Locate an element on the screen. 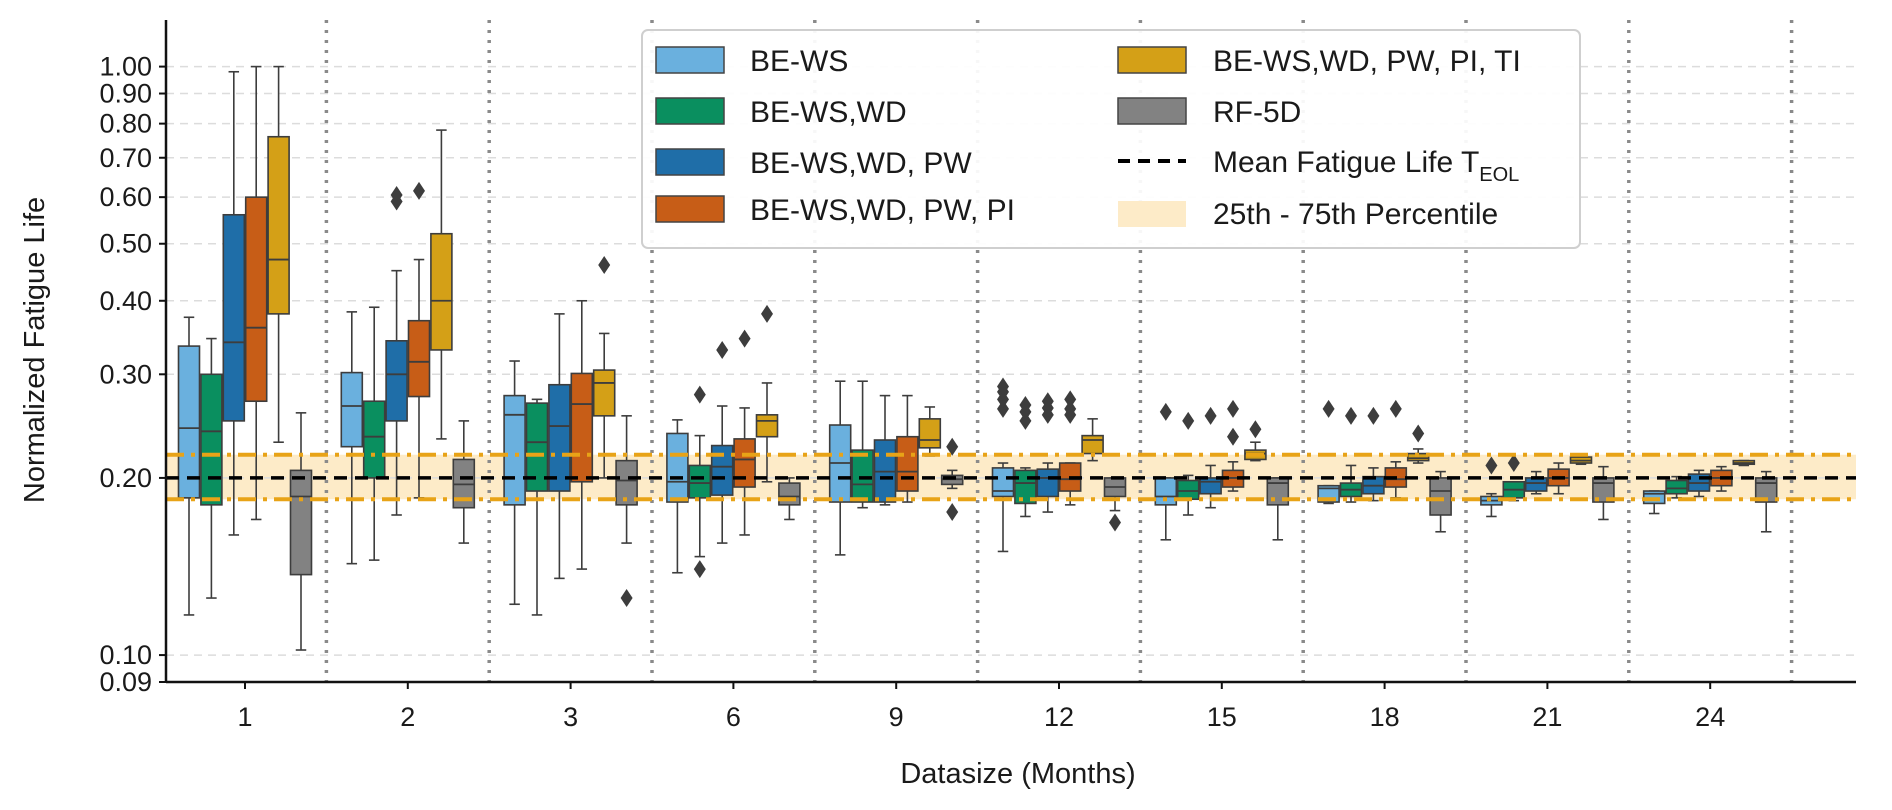  x-tick-label: 12 is located at coordinates (1059, 717).